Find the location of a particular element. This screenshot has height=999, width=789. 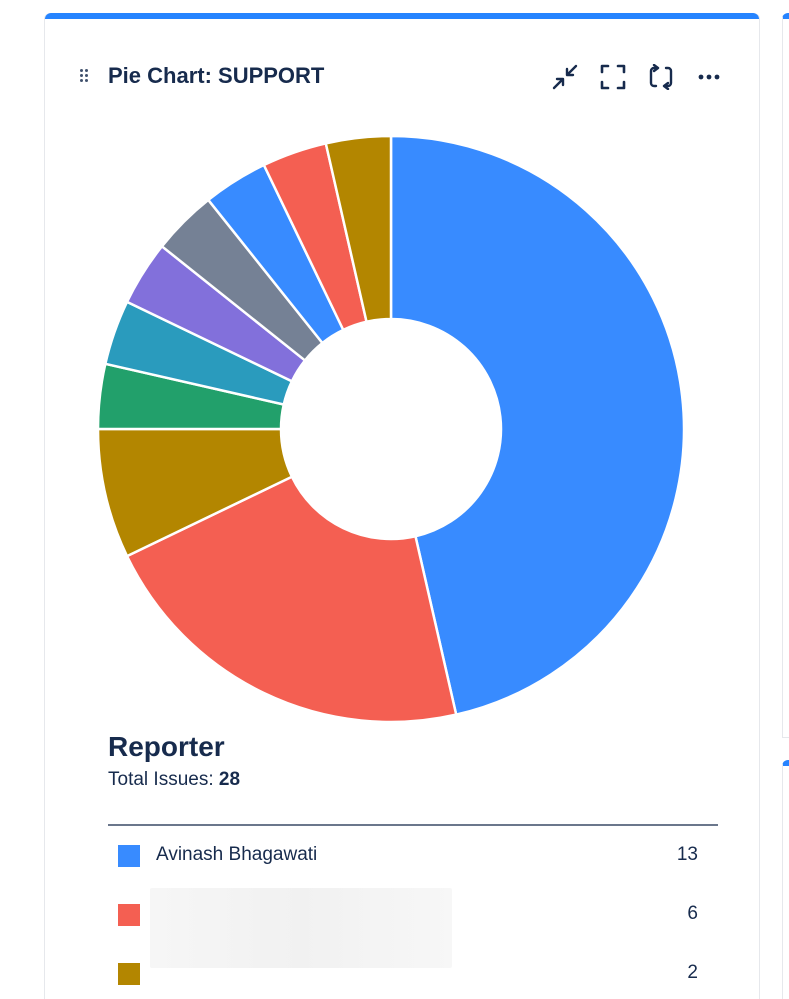

legend-count: 2 is located at coordinates (692, 972).